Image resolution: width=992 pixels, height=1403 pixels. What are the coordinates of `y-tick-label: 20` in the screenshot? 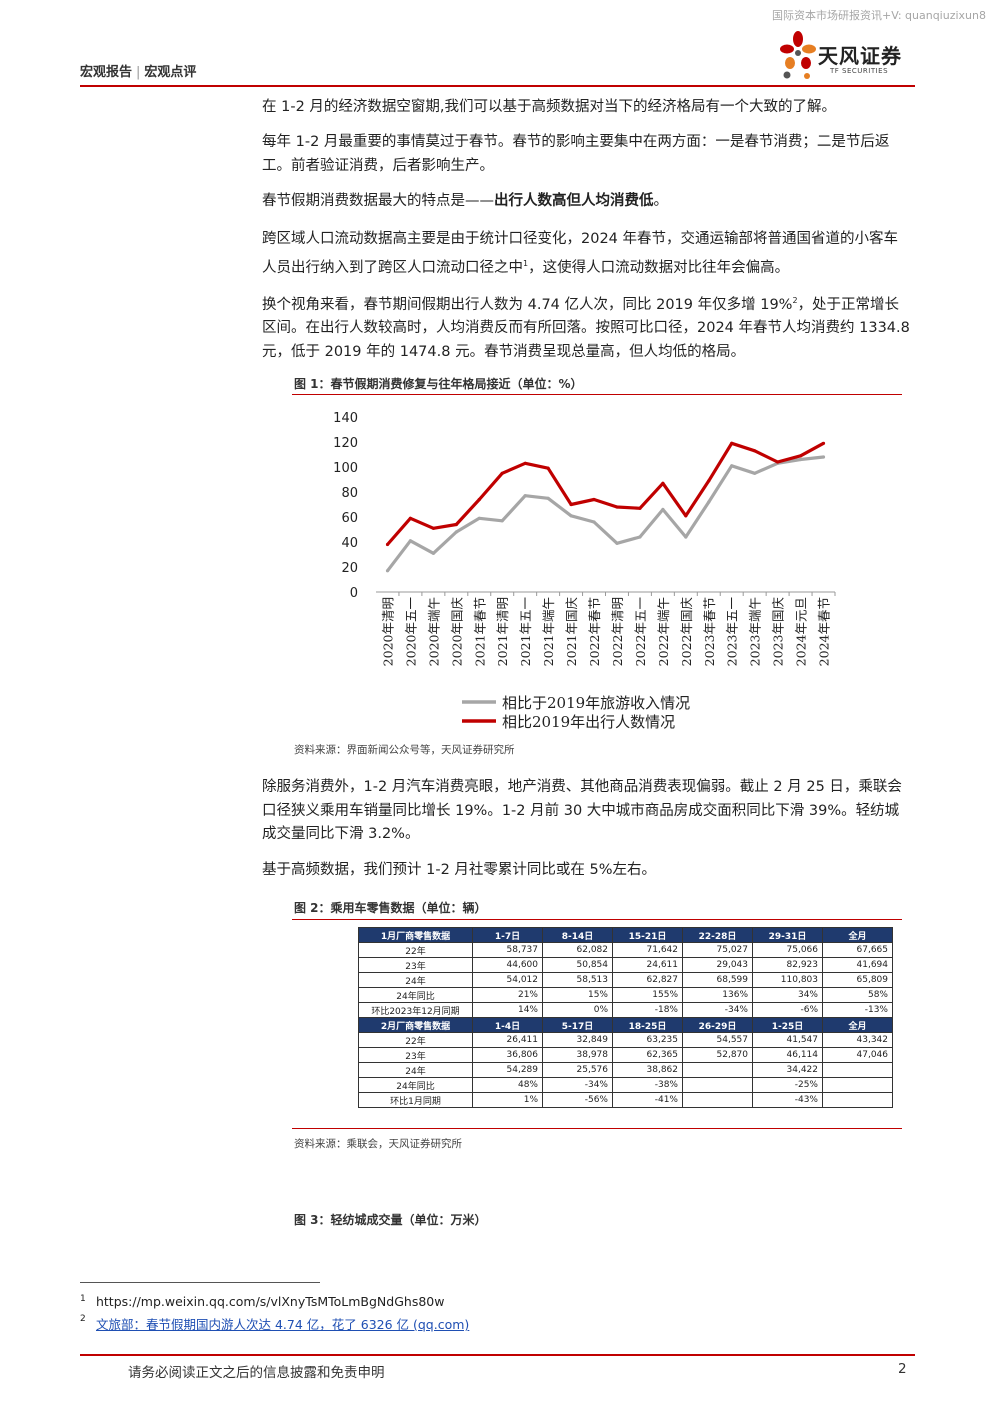 It's located at (349, 568).